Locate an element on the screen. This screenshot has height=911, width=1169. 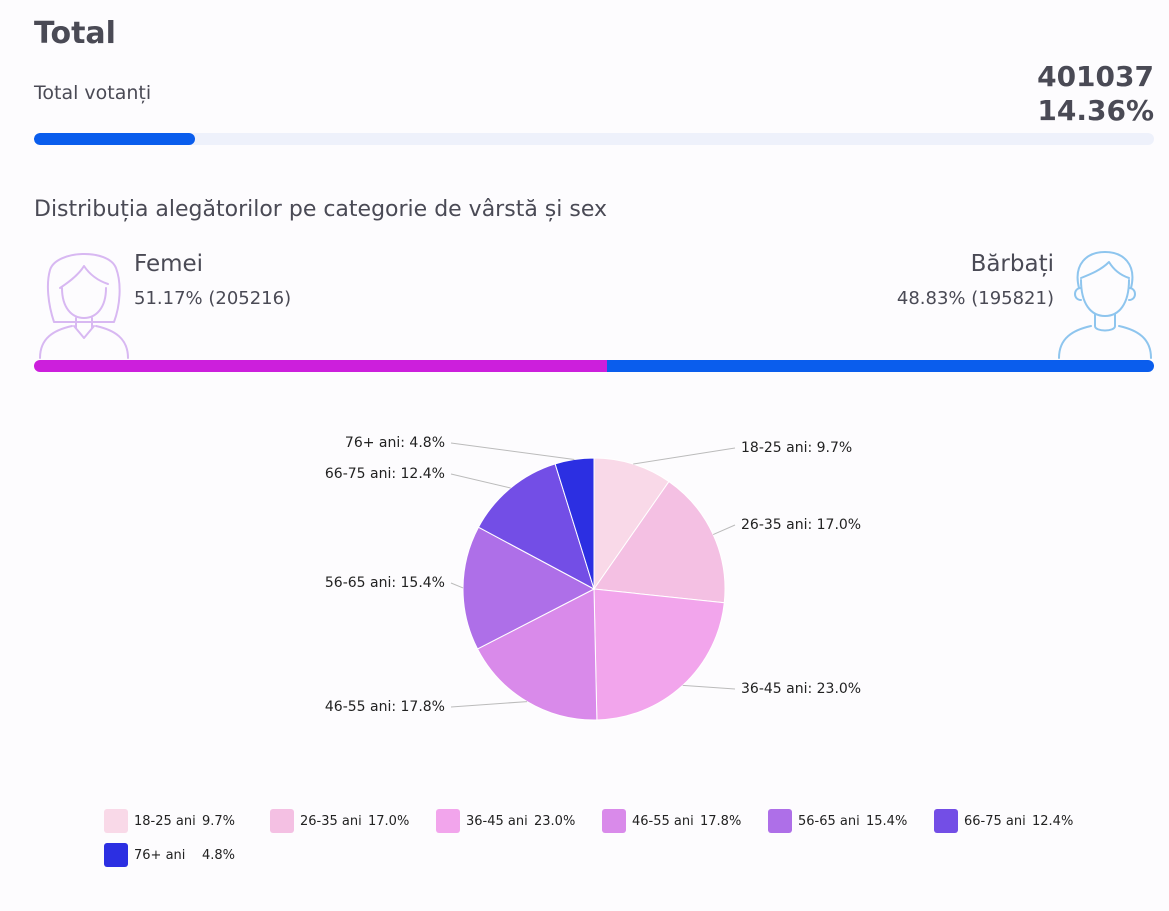
gender-bar-male is located at coordinates (880, 366).